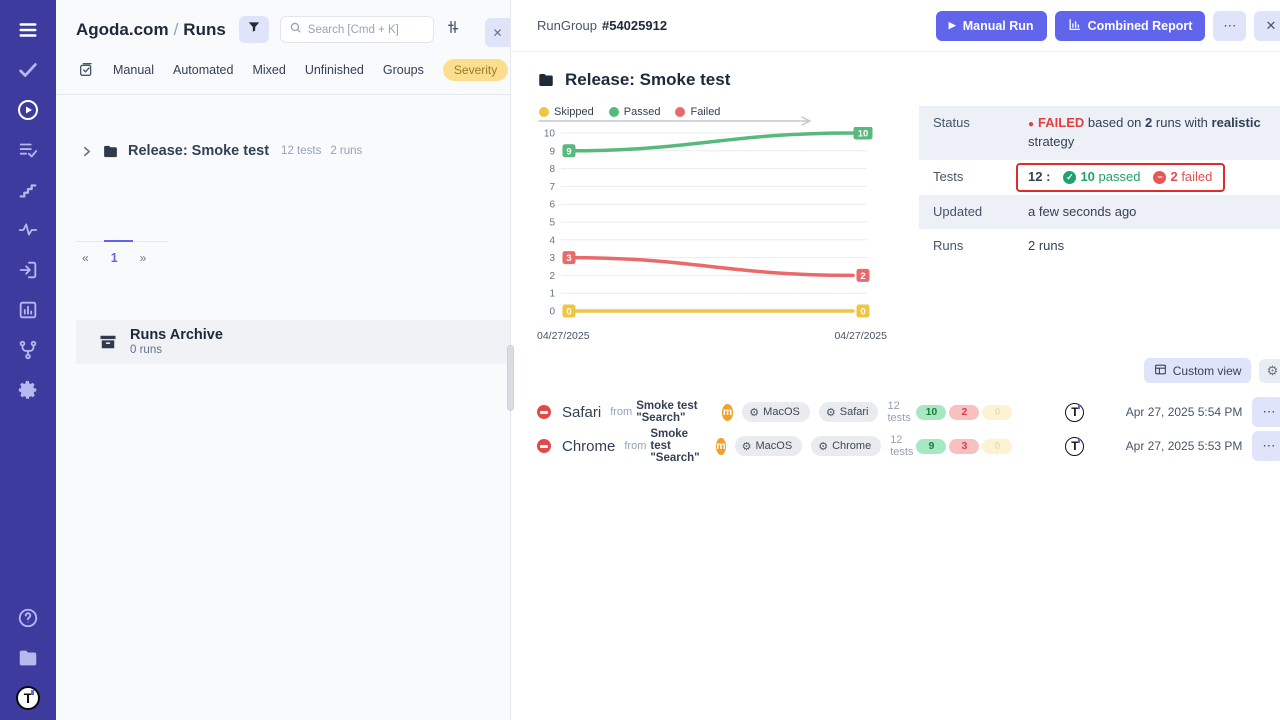 This screenshot has width=1280, height=720. What do you see at coordinates (727, 412) in the screenshot?
I see `manual-badge: m` at bounding box center [727, 412].